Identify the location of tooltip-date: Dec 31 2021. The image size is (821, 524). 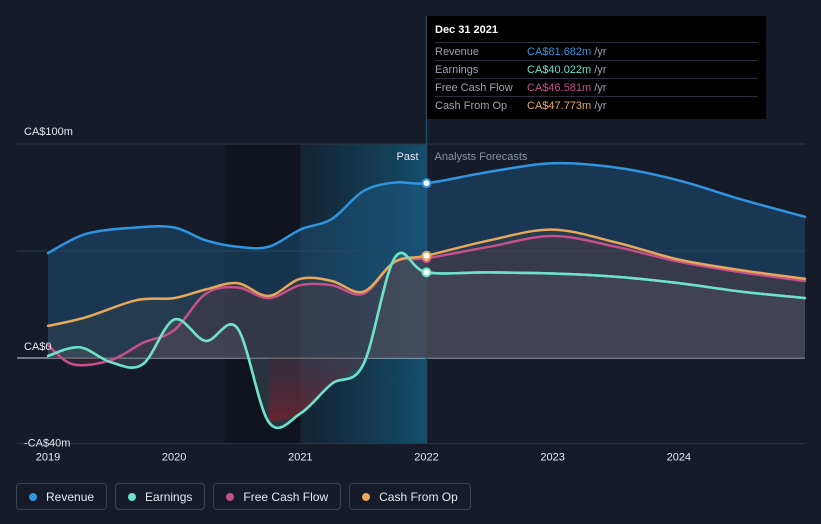
(466, 30).